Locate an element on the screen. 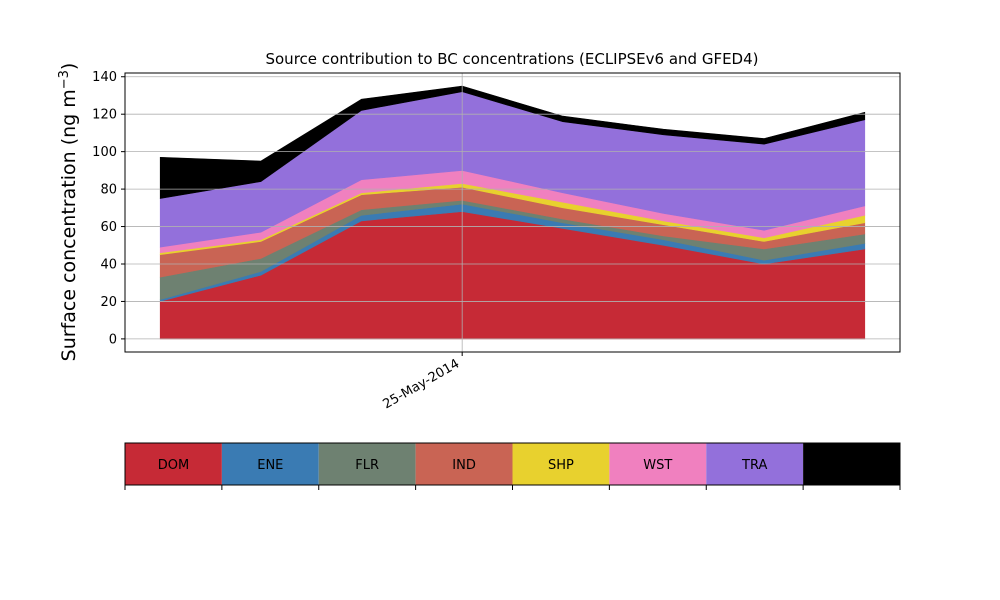 The image size is (1000, 600). legend-swatch-ind is located at coordinates (464, 464).